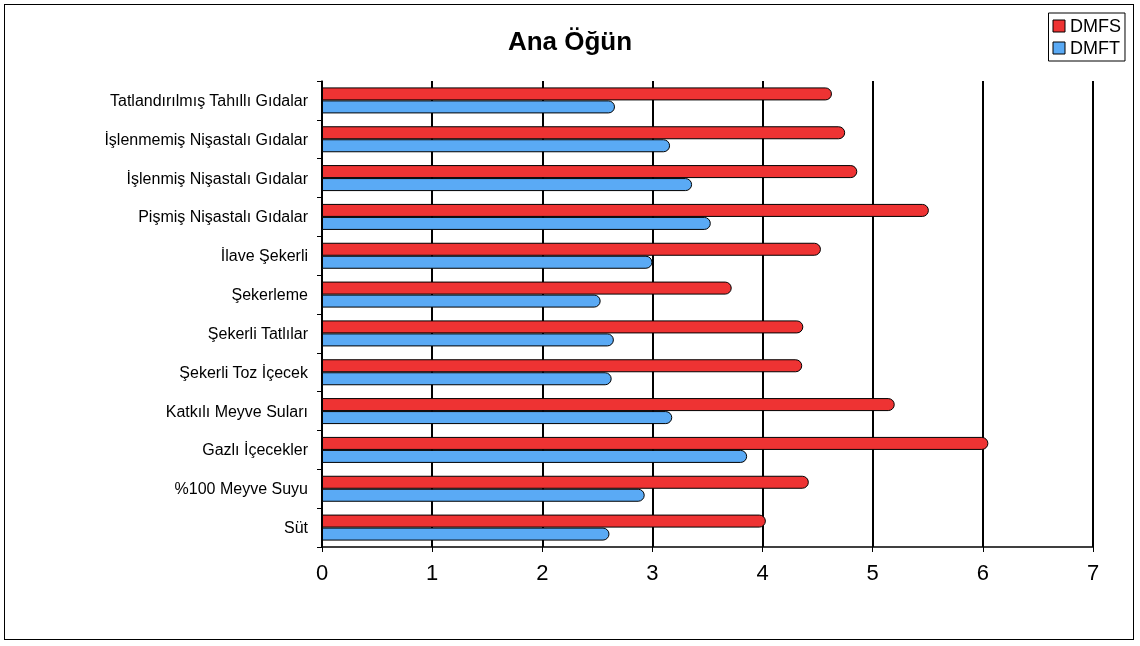 This screenshot has width=1140, height=646. I want to click on x-tick-label: 4, so click(762, 572).